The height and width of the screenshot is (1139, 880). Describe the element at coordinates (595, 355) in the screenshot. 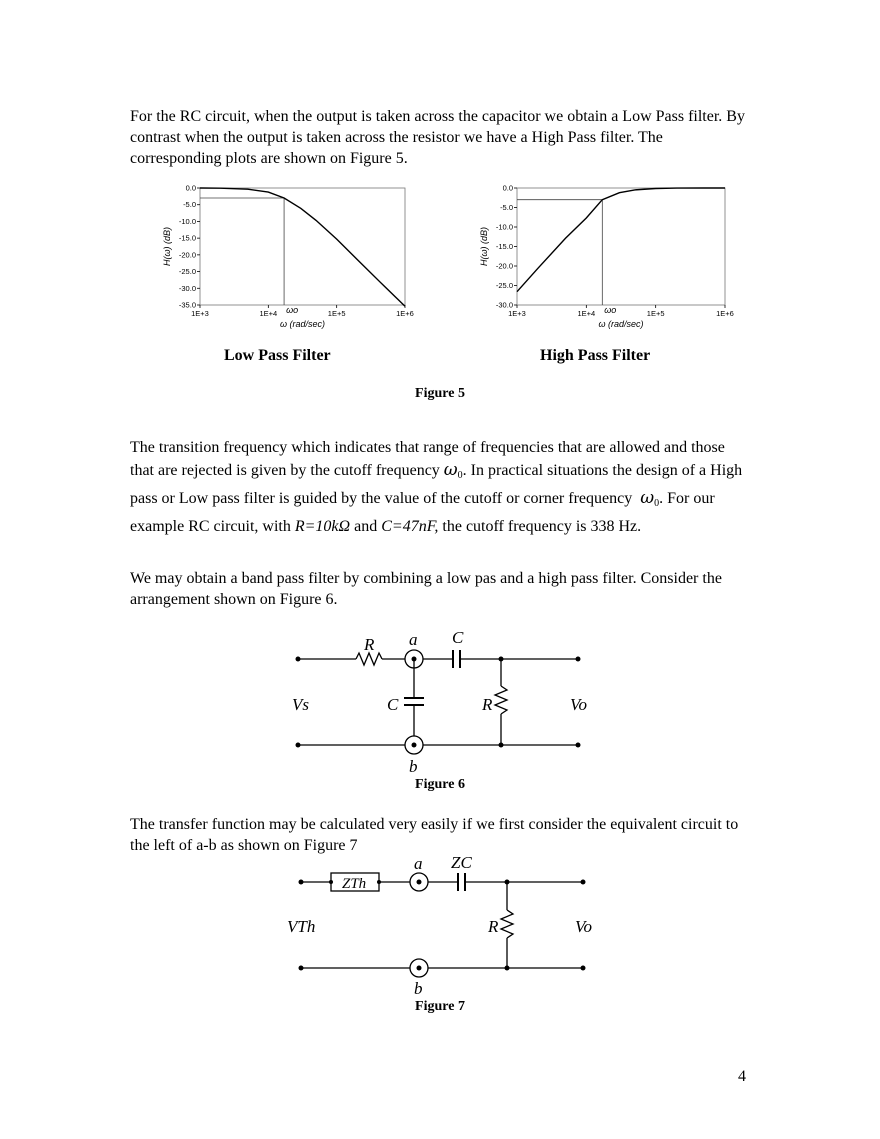

I see `high-pass-caption: High Pass Filter` at that location.